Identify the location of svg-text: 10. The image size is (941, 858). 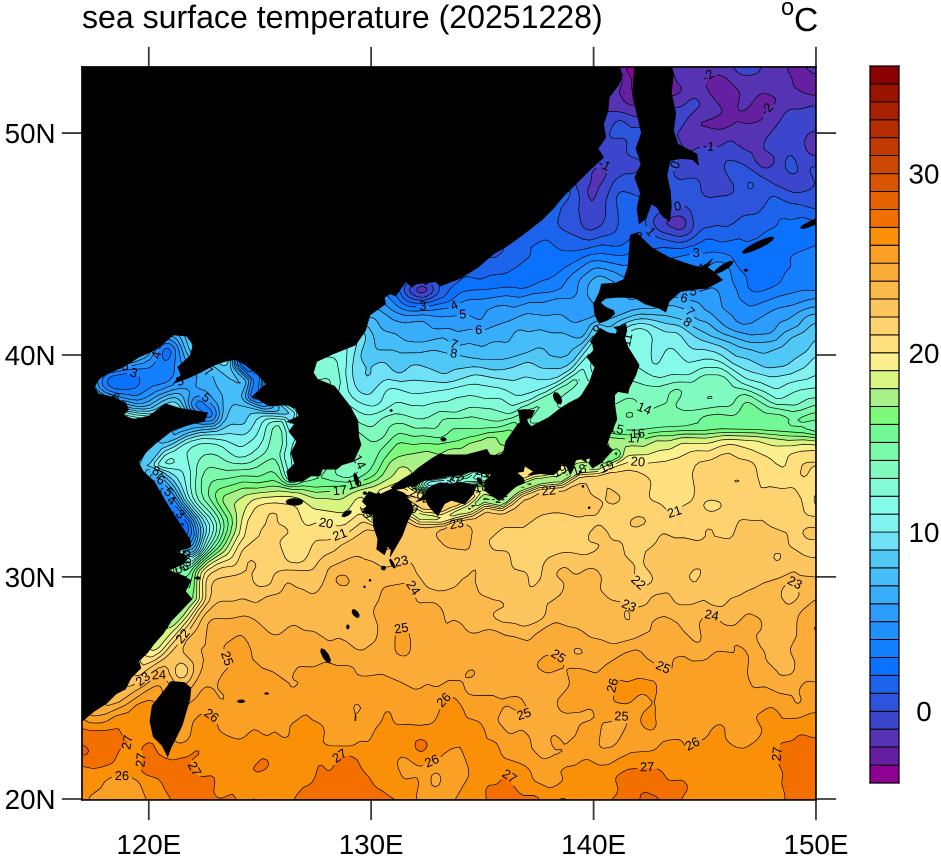
(924, 532).